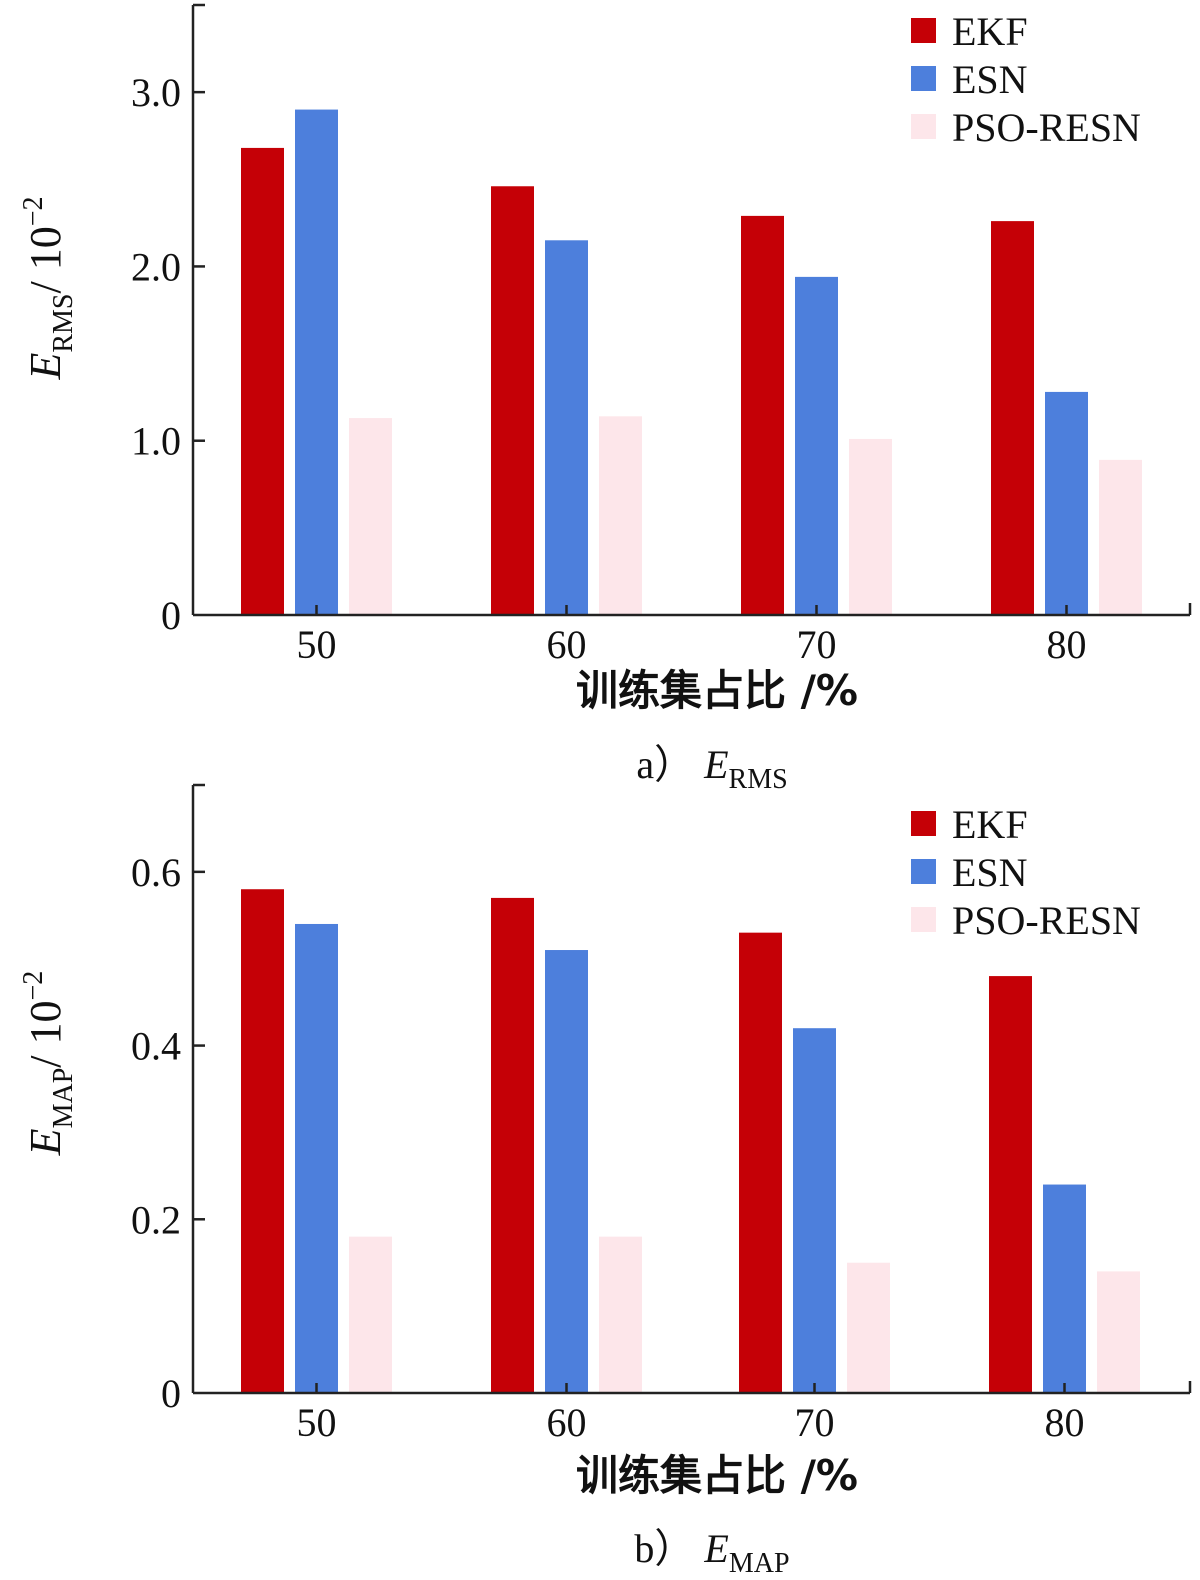 The height and width of the screenshot is (1580, 1200). I want to click on y-tick-label: 1.0, so click(156, 441).